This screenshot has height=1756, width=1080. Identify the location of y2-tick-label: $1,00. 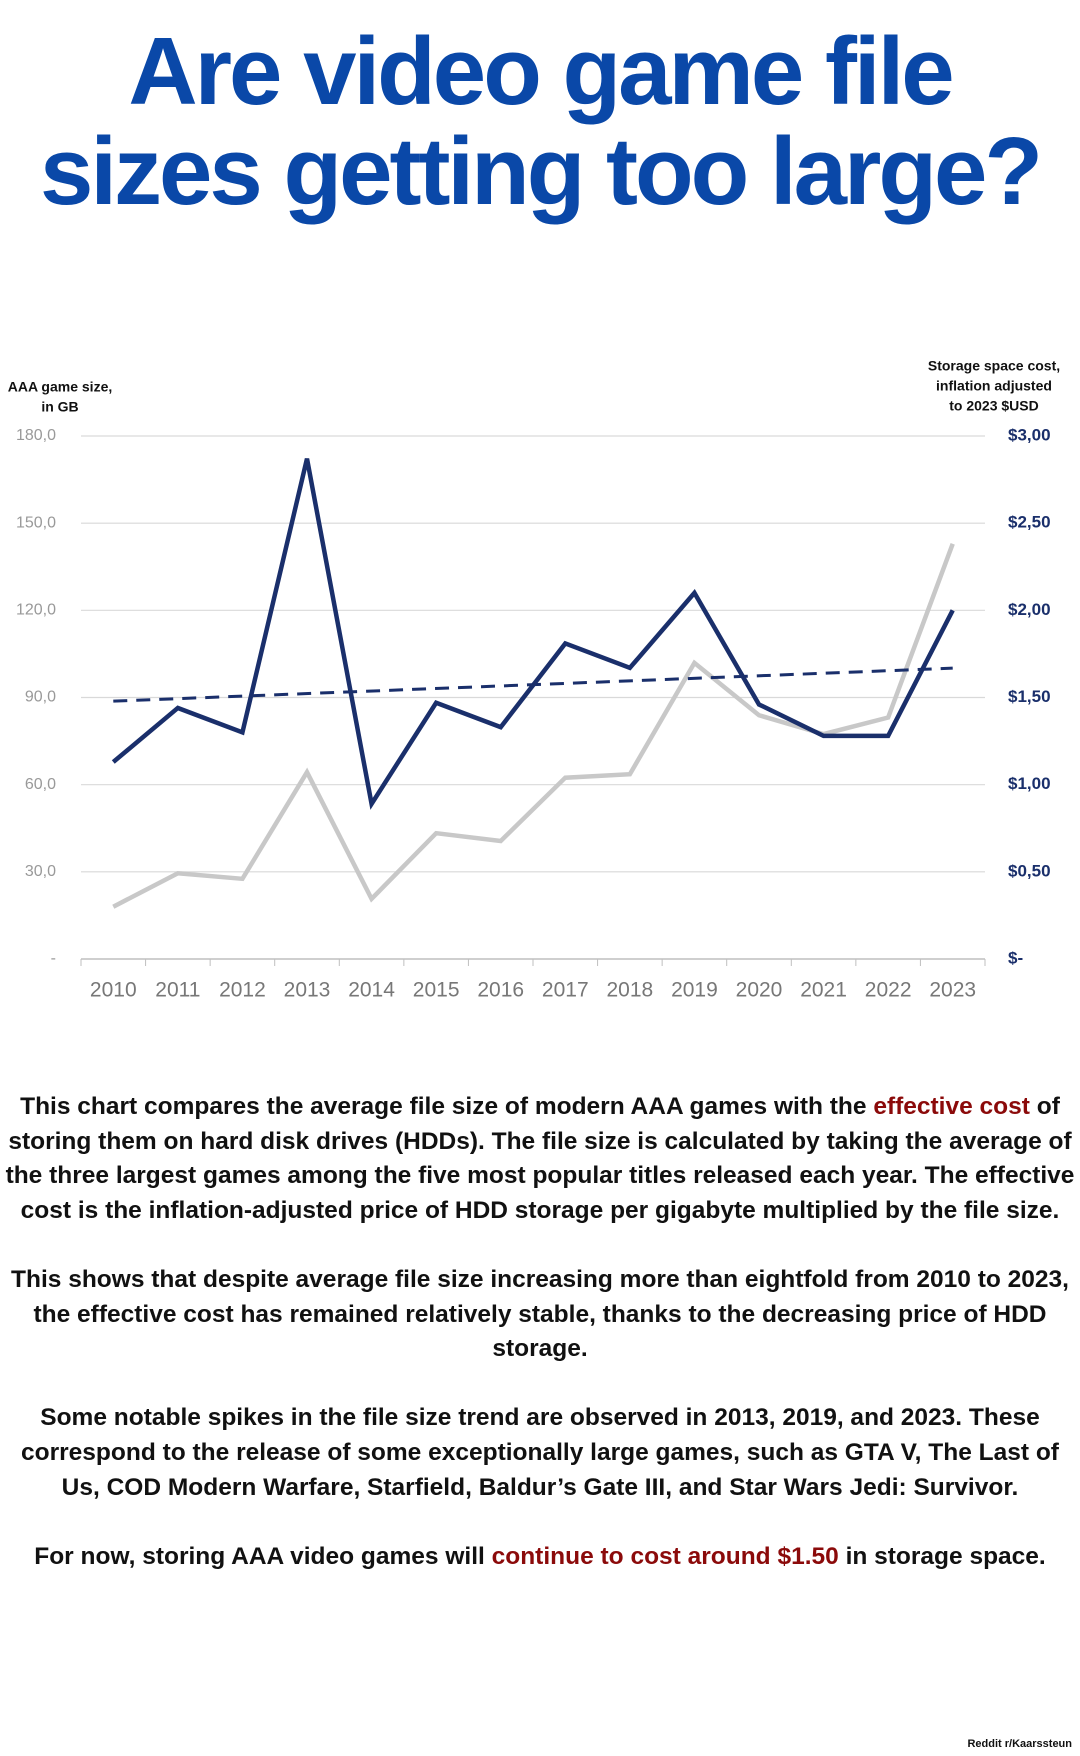
(1029, 783).